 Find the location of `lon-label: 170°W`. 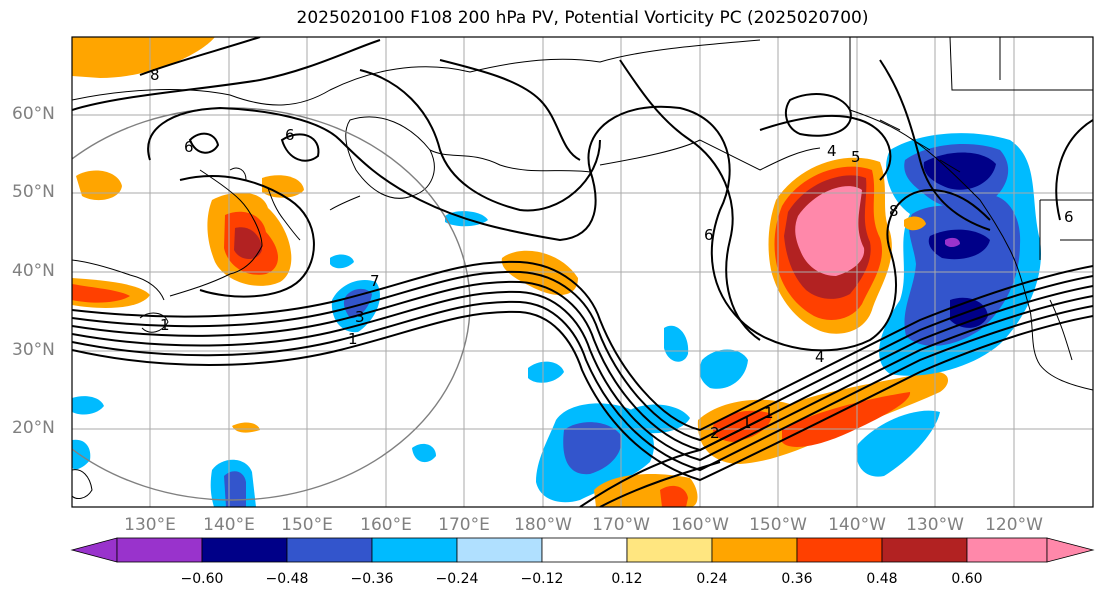

lon-label: 170°W is located at coordinates (621, 525).